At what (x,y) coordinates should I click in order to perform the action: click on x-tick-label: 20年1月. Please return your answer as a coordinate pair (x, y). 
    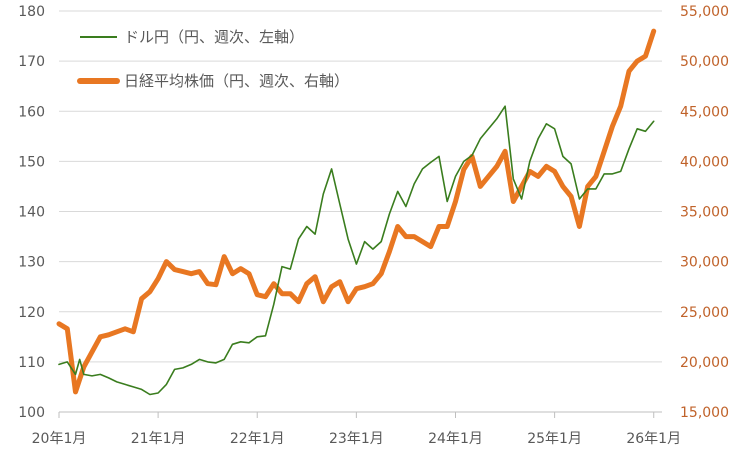
    Looking at the image, I should click on (59, 439).